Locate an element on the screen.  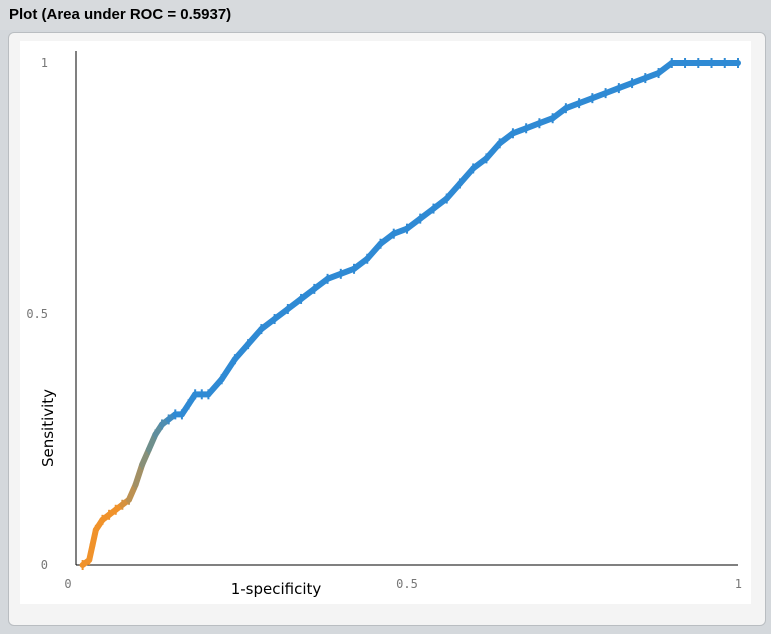
y-tick-label: 0 is located at coordinates (44, 565).